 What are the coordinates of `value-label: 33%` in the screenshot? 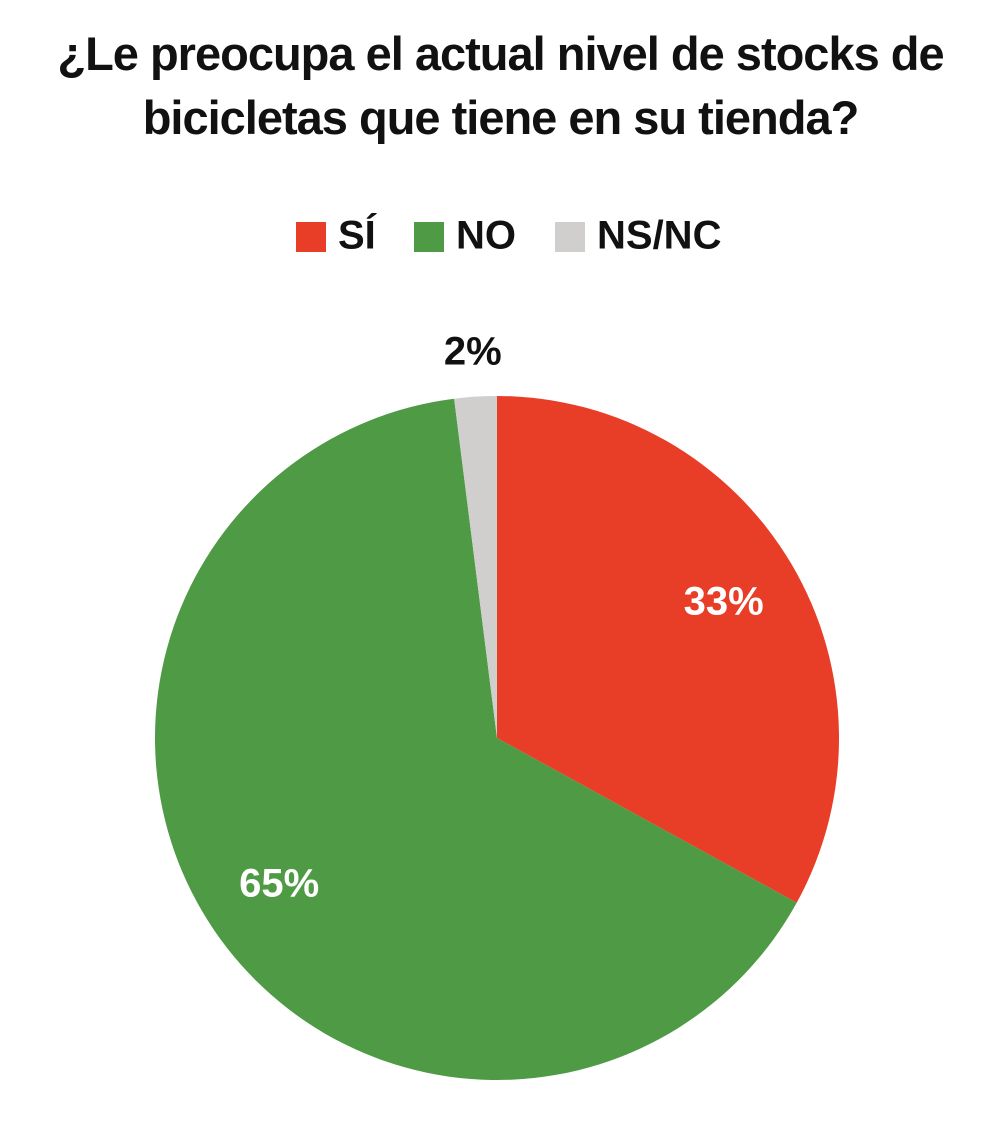 It's located at (724, 602).